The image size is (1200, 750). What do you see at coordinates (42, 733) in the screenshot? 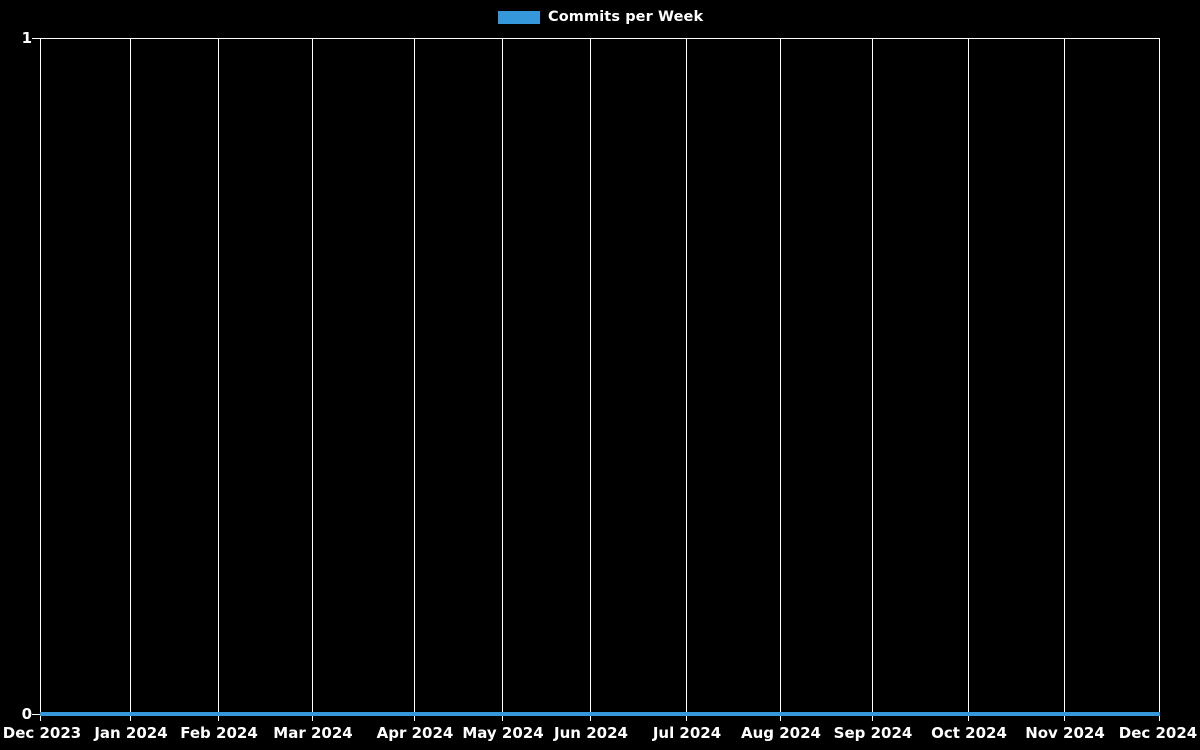
I see `x-axis-tick-label-0: Dec 2023` at bounding box center [42, 733].